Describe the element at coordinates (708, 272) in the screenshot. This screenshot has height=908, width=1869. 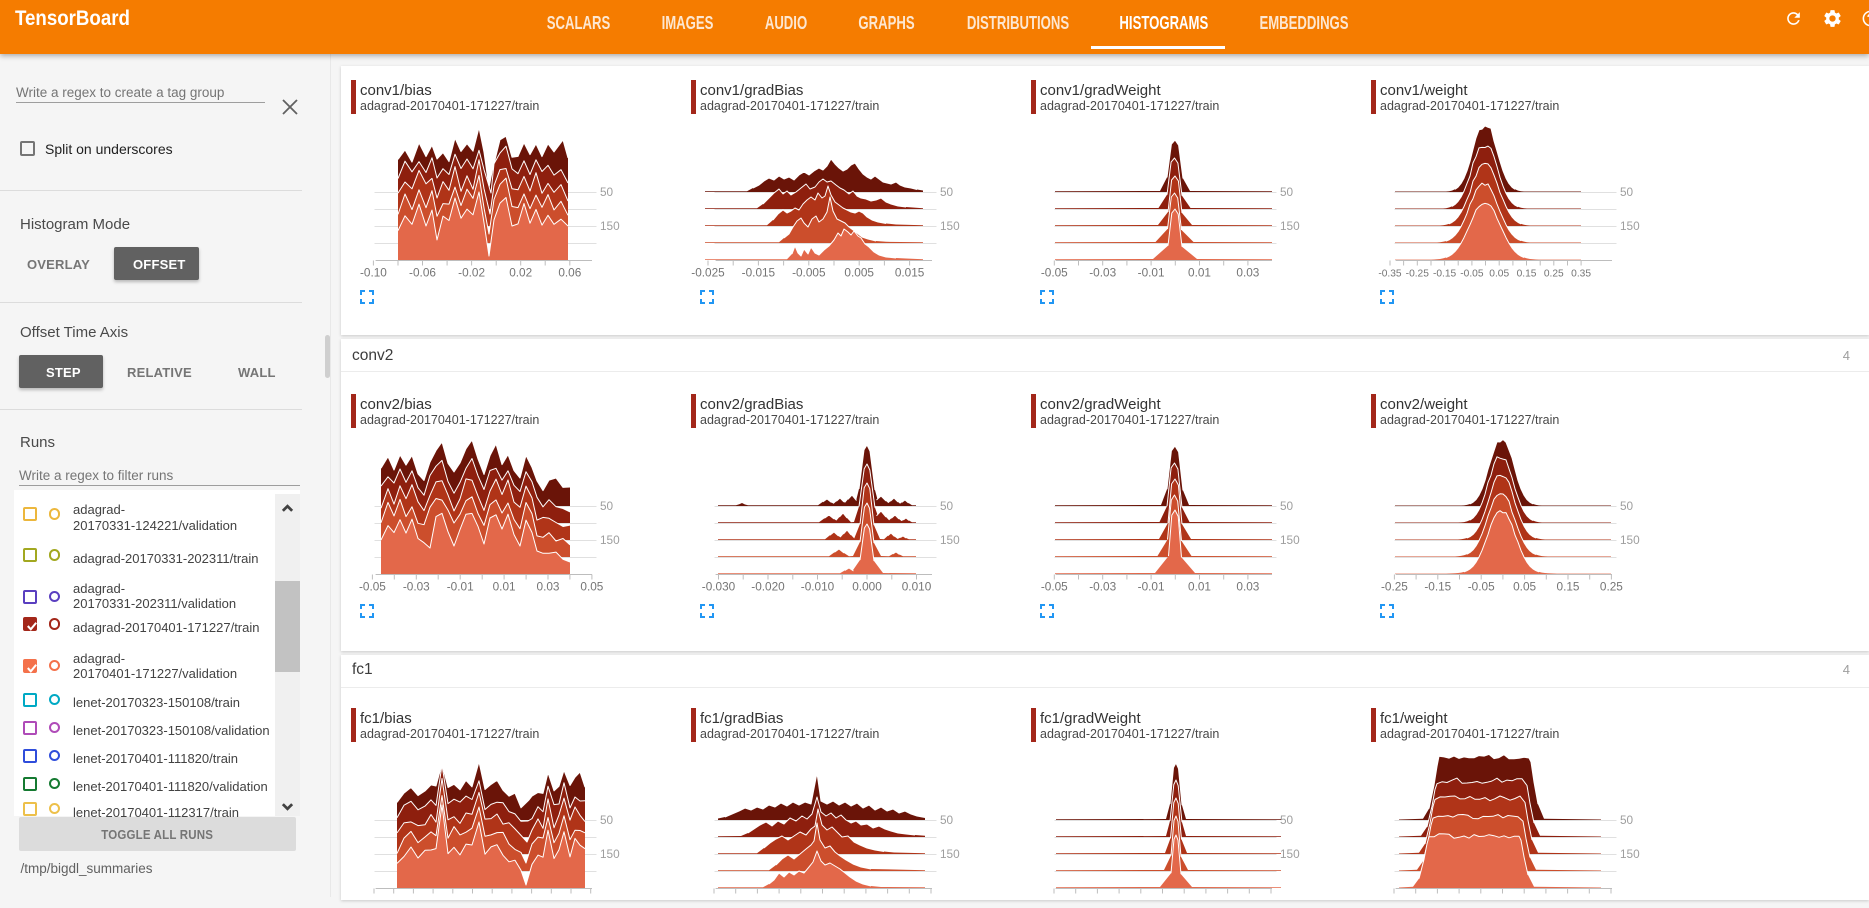
I see `svg-text: -0.025` at that location.